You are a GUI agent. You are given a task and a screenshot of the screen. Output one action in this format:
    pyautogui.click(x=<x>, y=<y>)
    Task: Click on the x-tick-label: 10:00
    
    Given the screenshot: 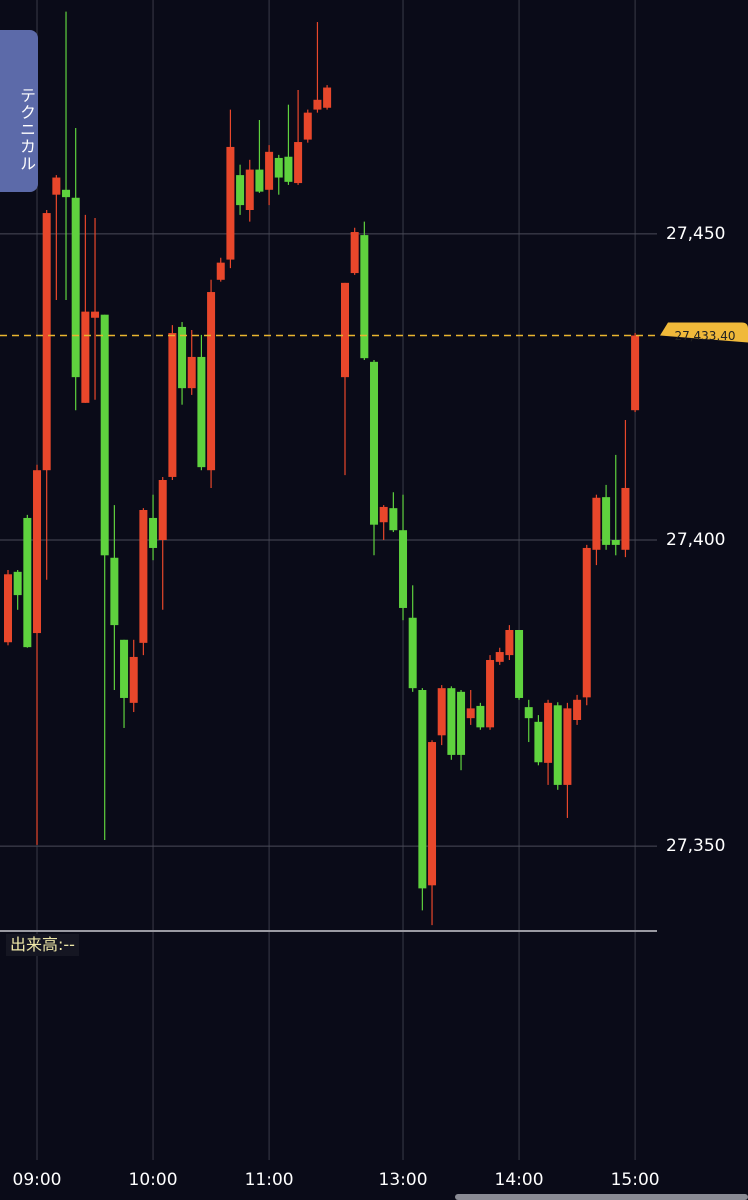 What is the action you would take?
    pyautogui.click(x=153, y=1180)
    